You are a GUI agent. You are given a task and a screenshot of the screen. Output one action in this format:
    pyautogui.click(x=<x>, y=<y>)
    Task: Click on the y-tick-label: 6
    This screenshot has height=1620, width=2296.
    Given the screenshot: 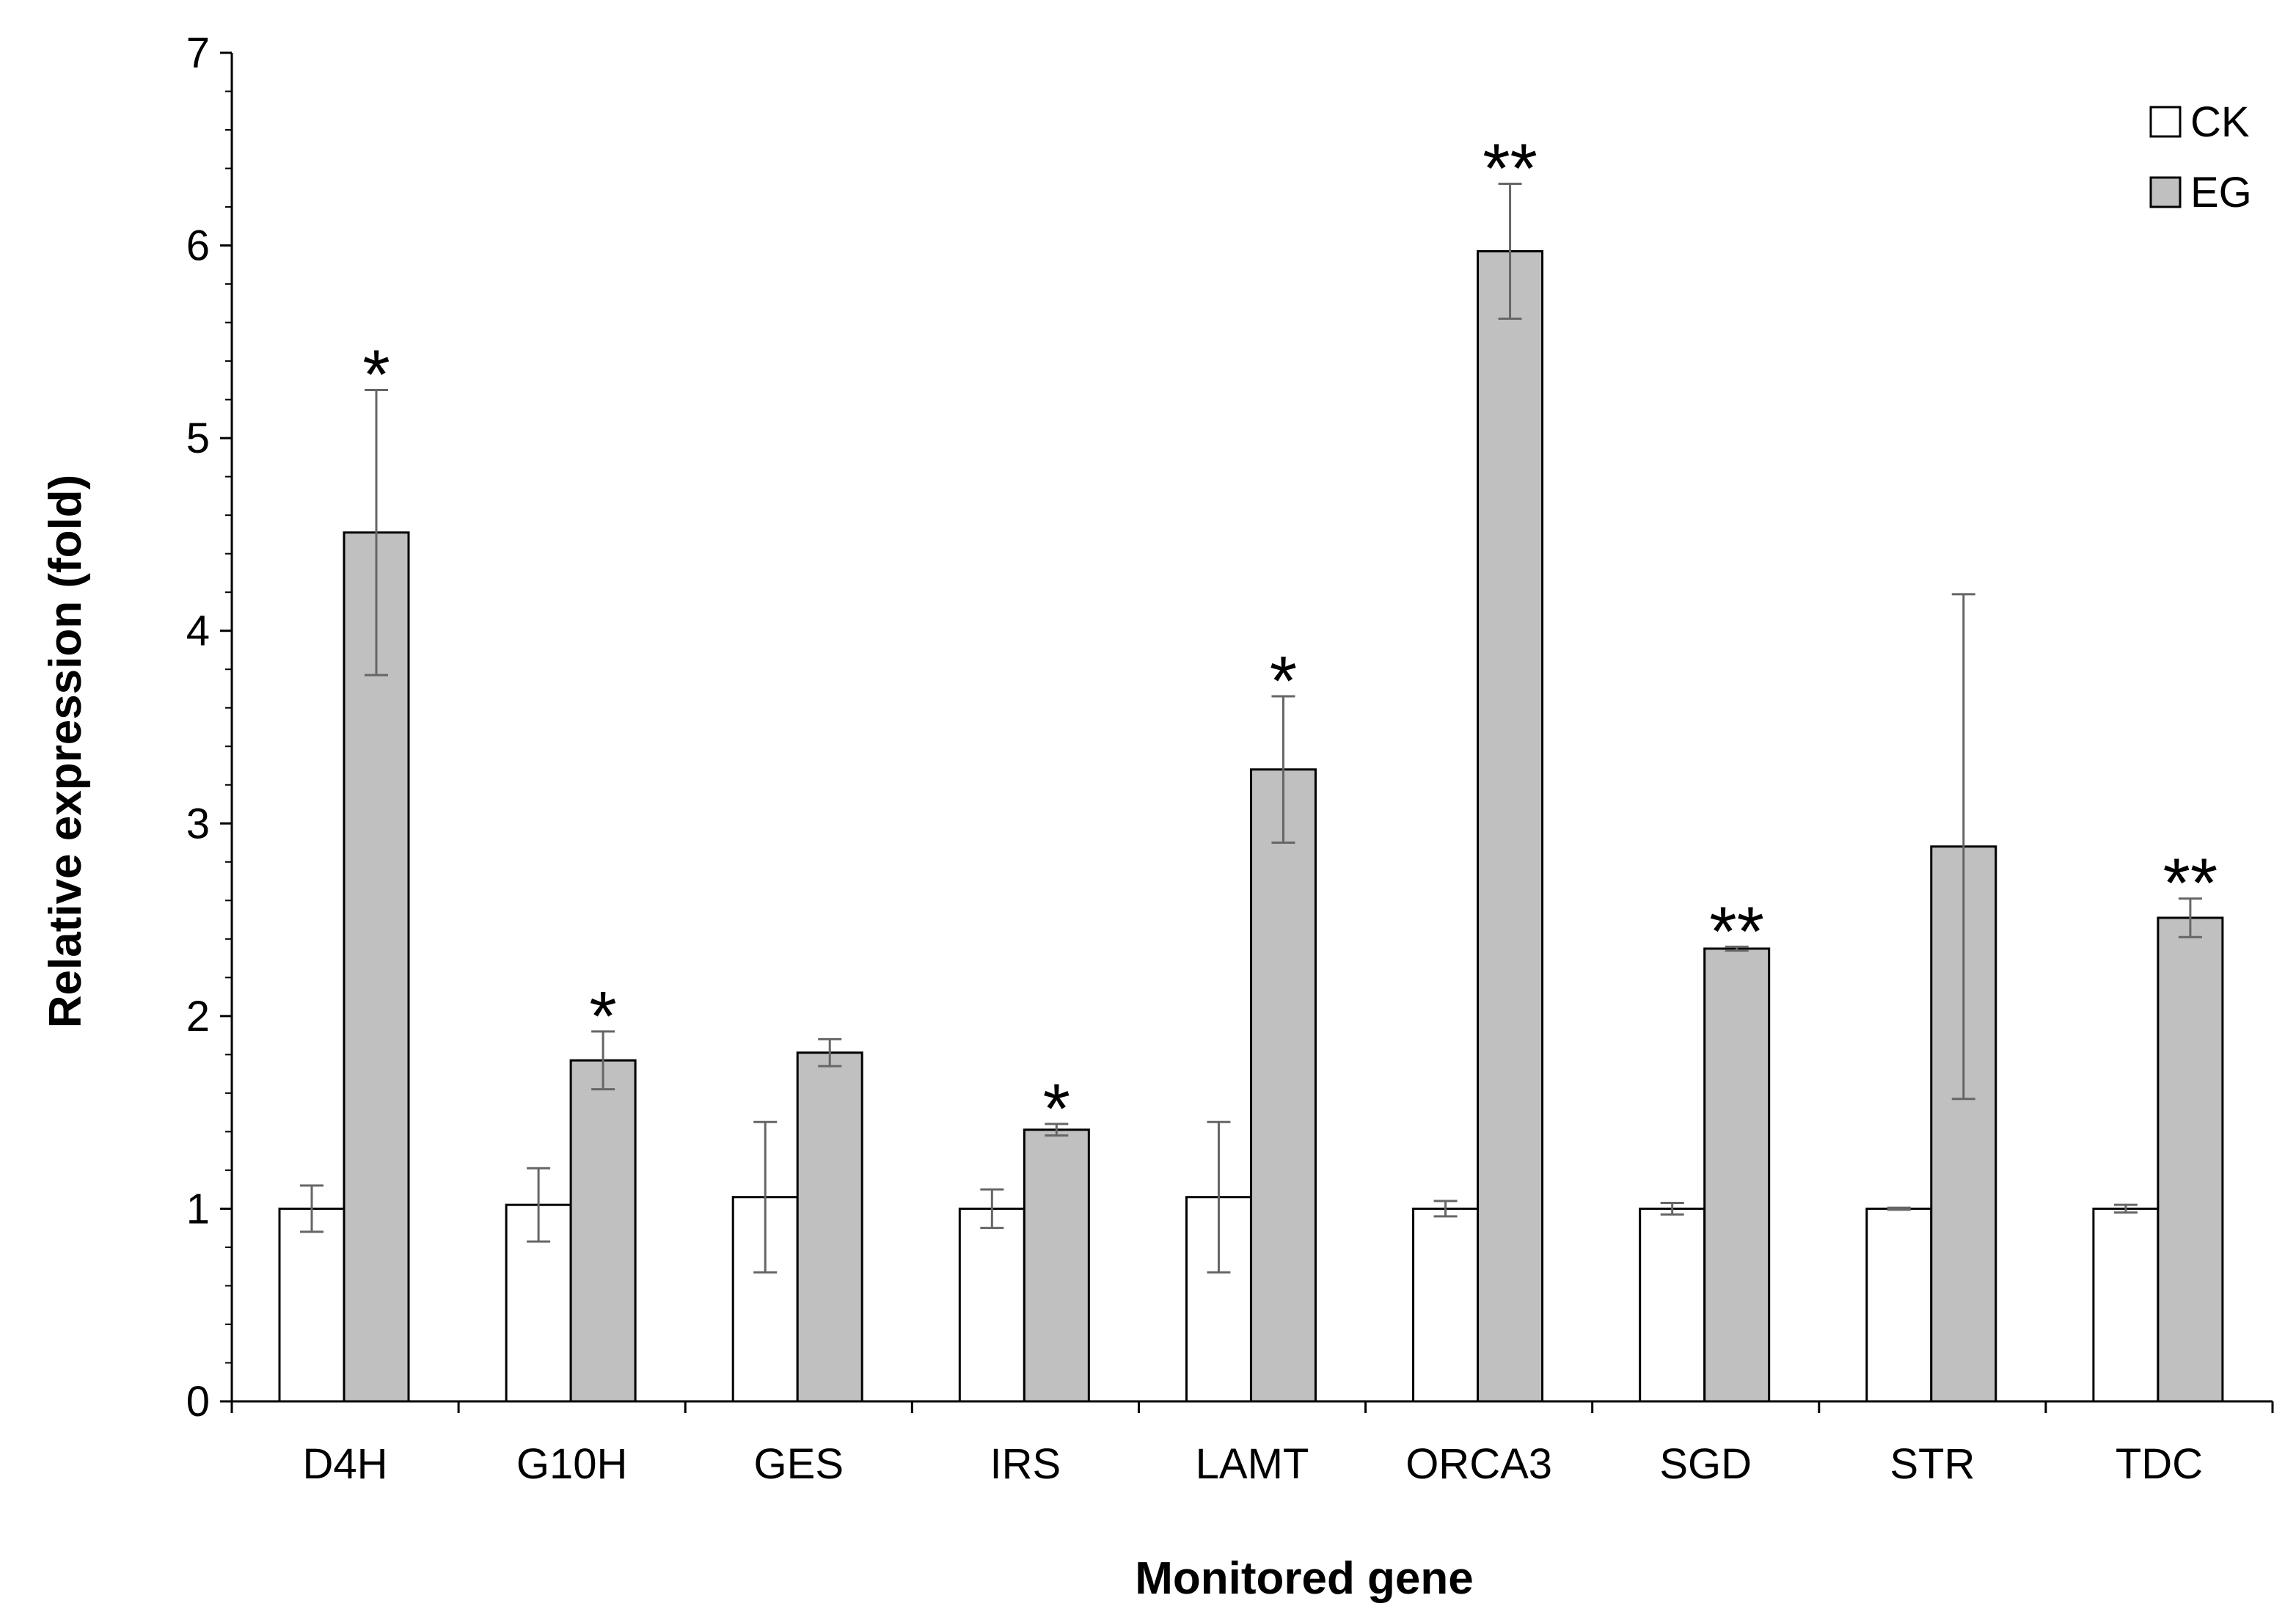 What is the action you would take?
    pyautogui.click(x=198, y=246)
    